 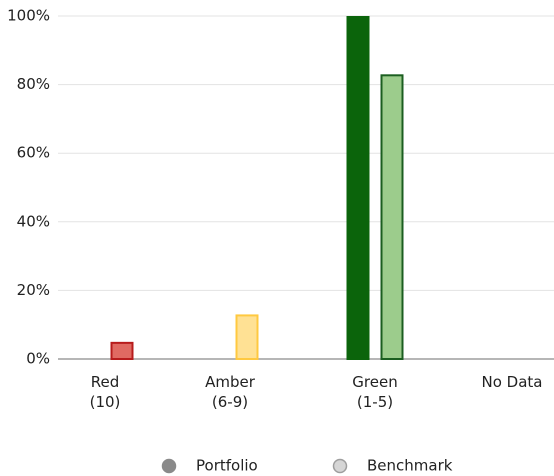 I want to click on x-tick-label: No Data, so click(x=512, y=382).